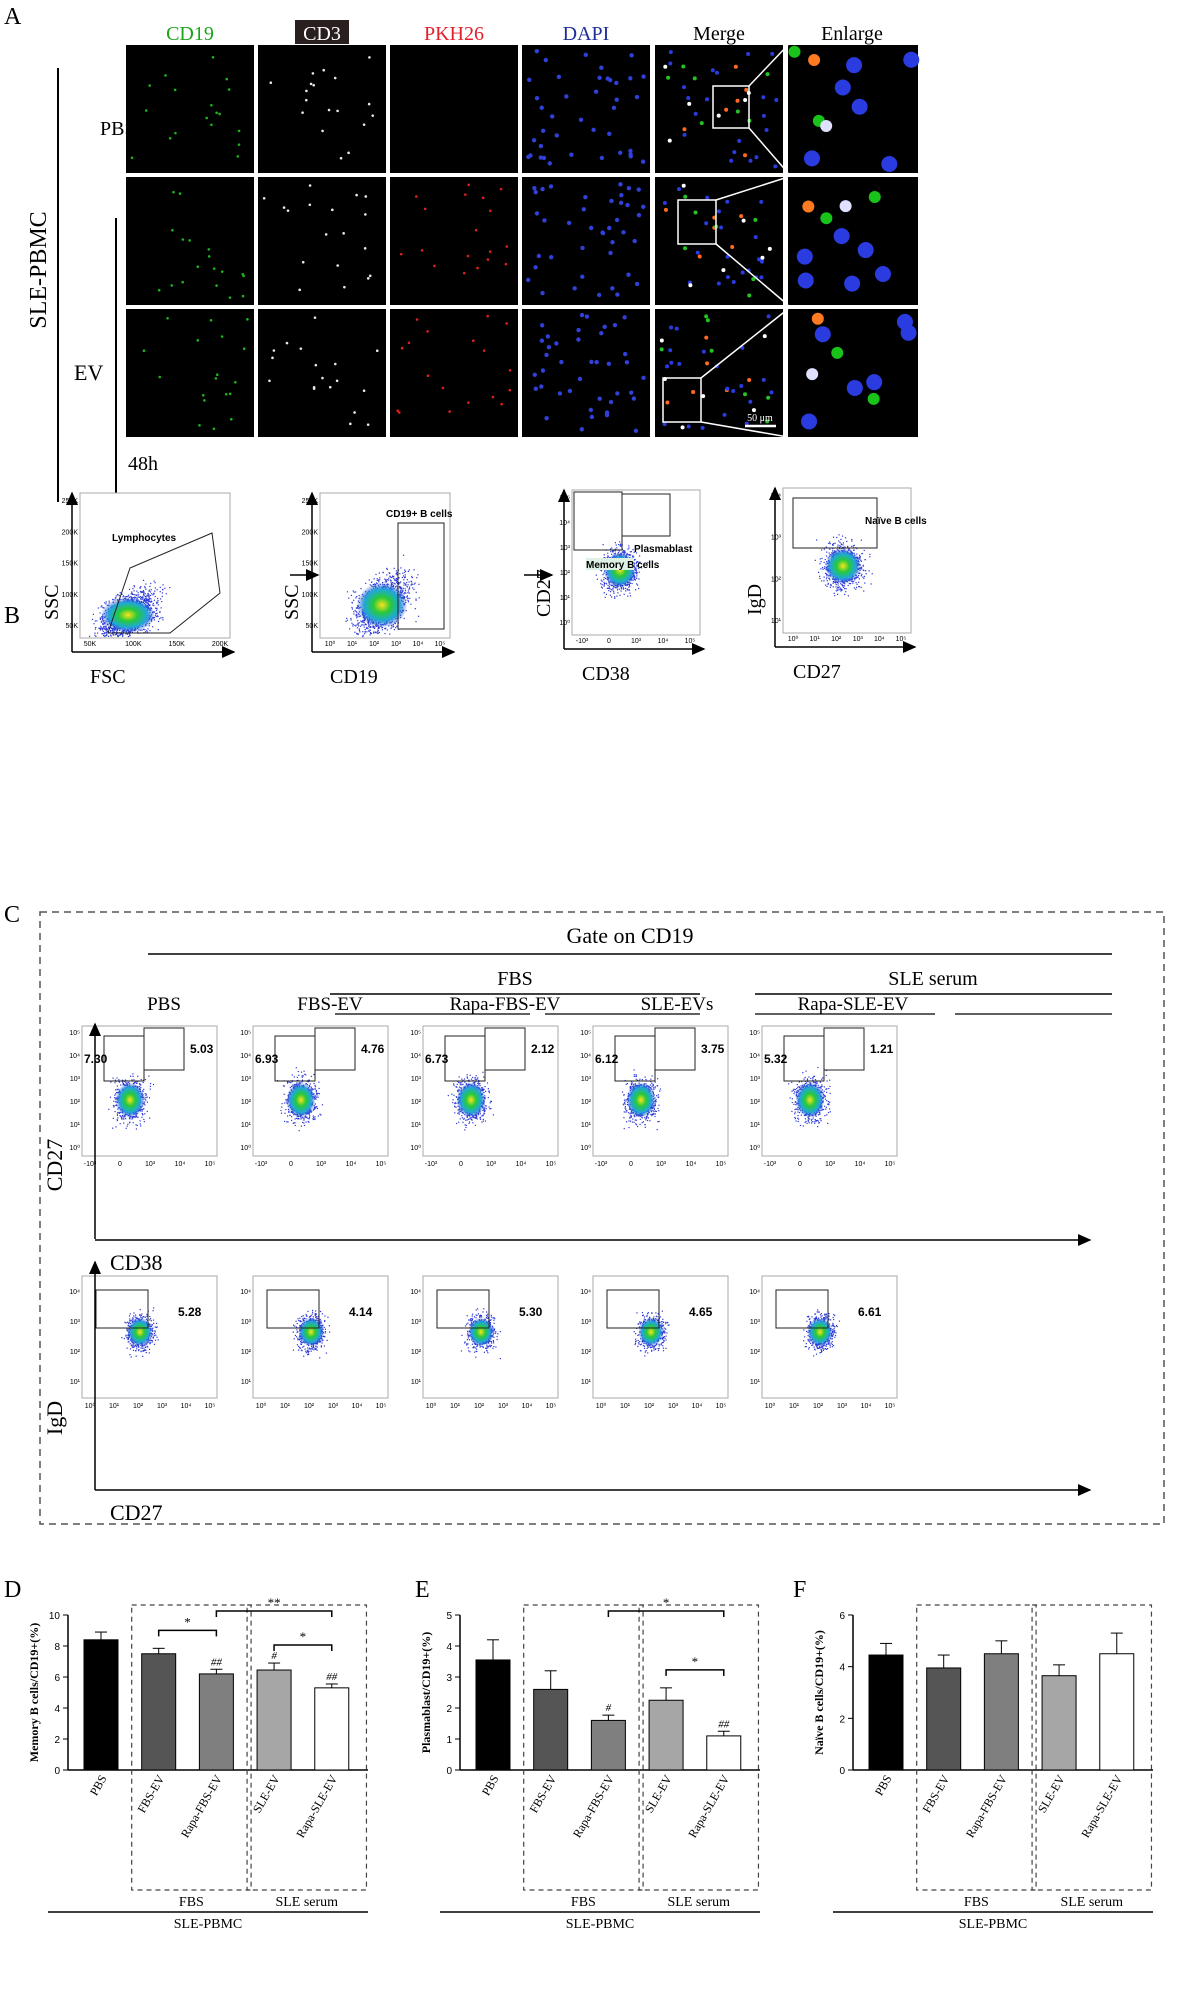 This screenshot has width=1179, height=1995. What do you see at coordinates (52, 602) in the screenshot?
I see `y-axis-label: SSC` at bounding box center [52, 602].